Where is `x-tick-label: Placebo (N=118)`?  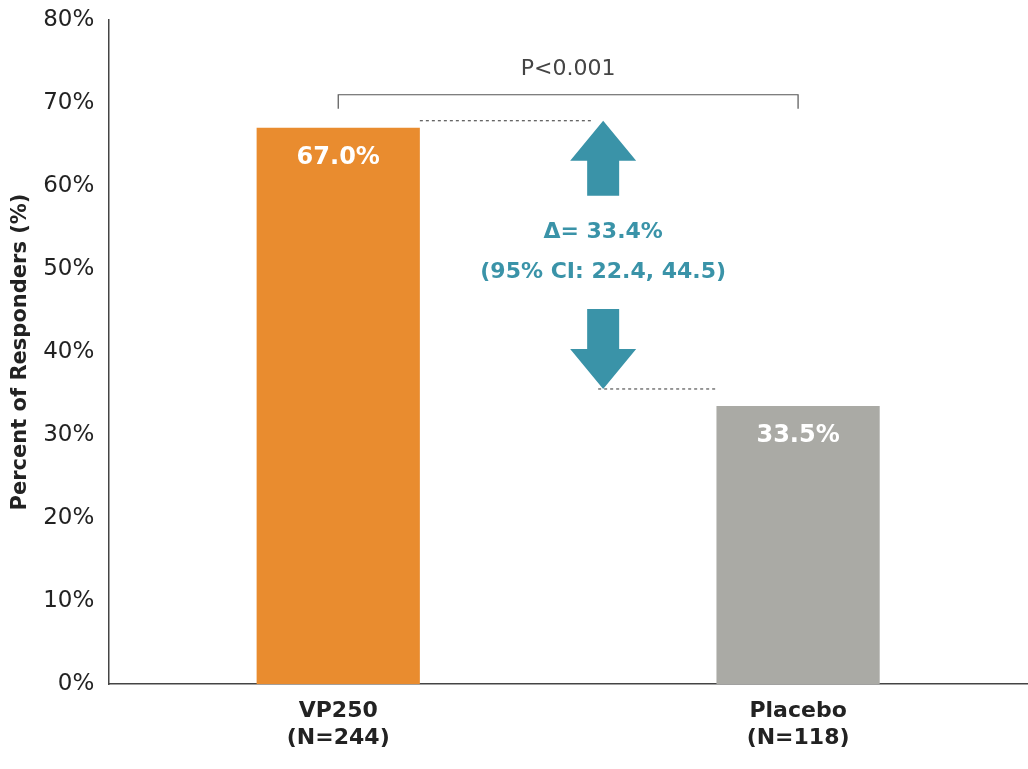
x-tick-label: Placebo (N=118) is located at coordinates (798, 723).